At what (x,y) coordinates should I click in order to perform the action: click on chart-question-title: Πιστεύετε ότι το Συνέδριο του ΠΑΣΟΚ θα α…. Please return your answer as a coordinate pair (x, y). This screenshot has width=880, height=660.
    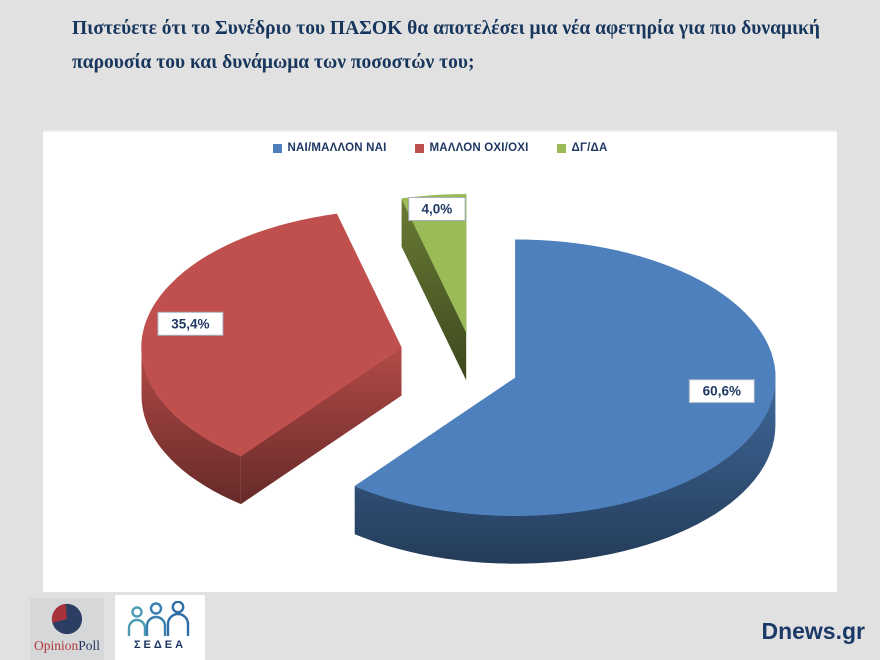
    Looking at the image, I should click on (446, 45).